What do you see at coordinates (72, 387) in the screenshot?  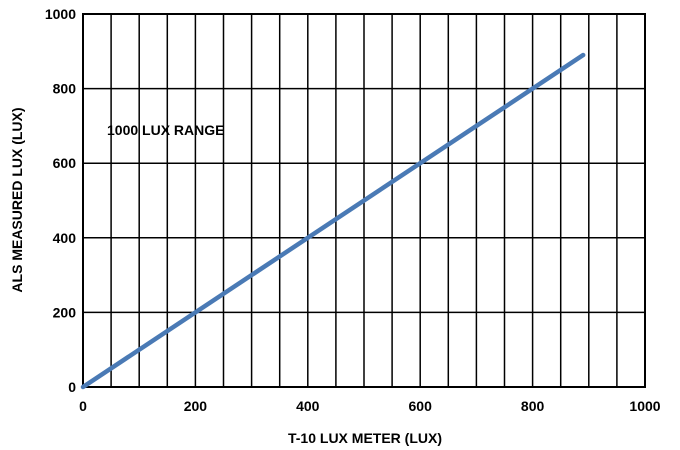 I see `y-tick-label: 0` at bounding box center [72, 387].